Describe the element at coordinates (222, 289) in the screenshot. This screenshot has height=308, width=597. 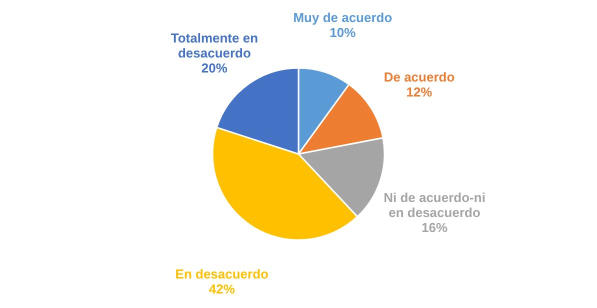
I see `data-label: 42%` at that location.